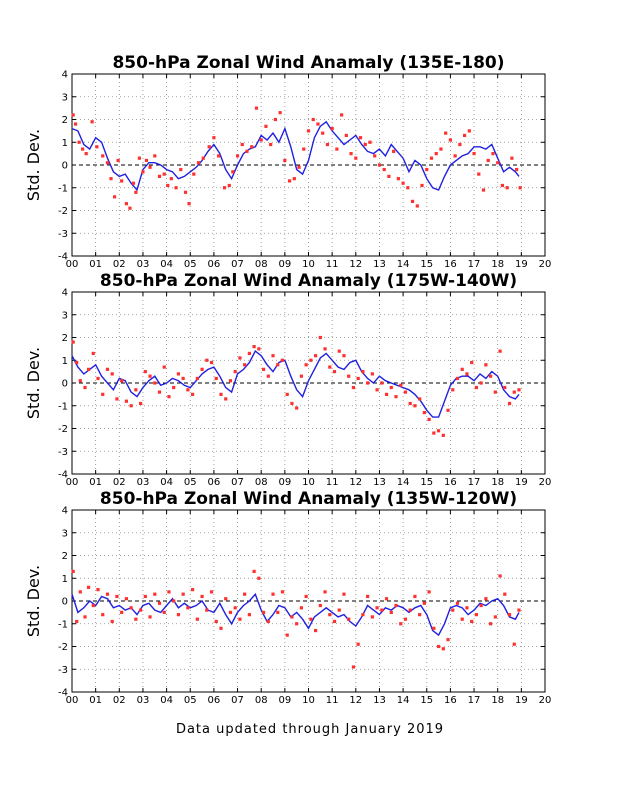 The height and width of the screenshot is (800, 618). What do you see at coordinates (143, 482) in the screenshot?
I see `x-tick-label: 03` at bounding box center [143, 482].